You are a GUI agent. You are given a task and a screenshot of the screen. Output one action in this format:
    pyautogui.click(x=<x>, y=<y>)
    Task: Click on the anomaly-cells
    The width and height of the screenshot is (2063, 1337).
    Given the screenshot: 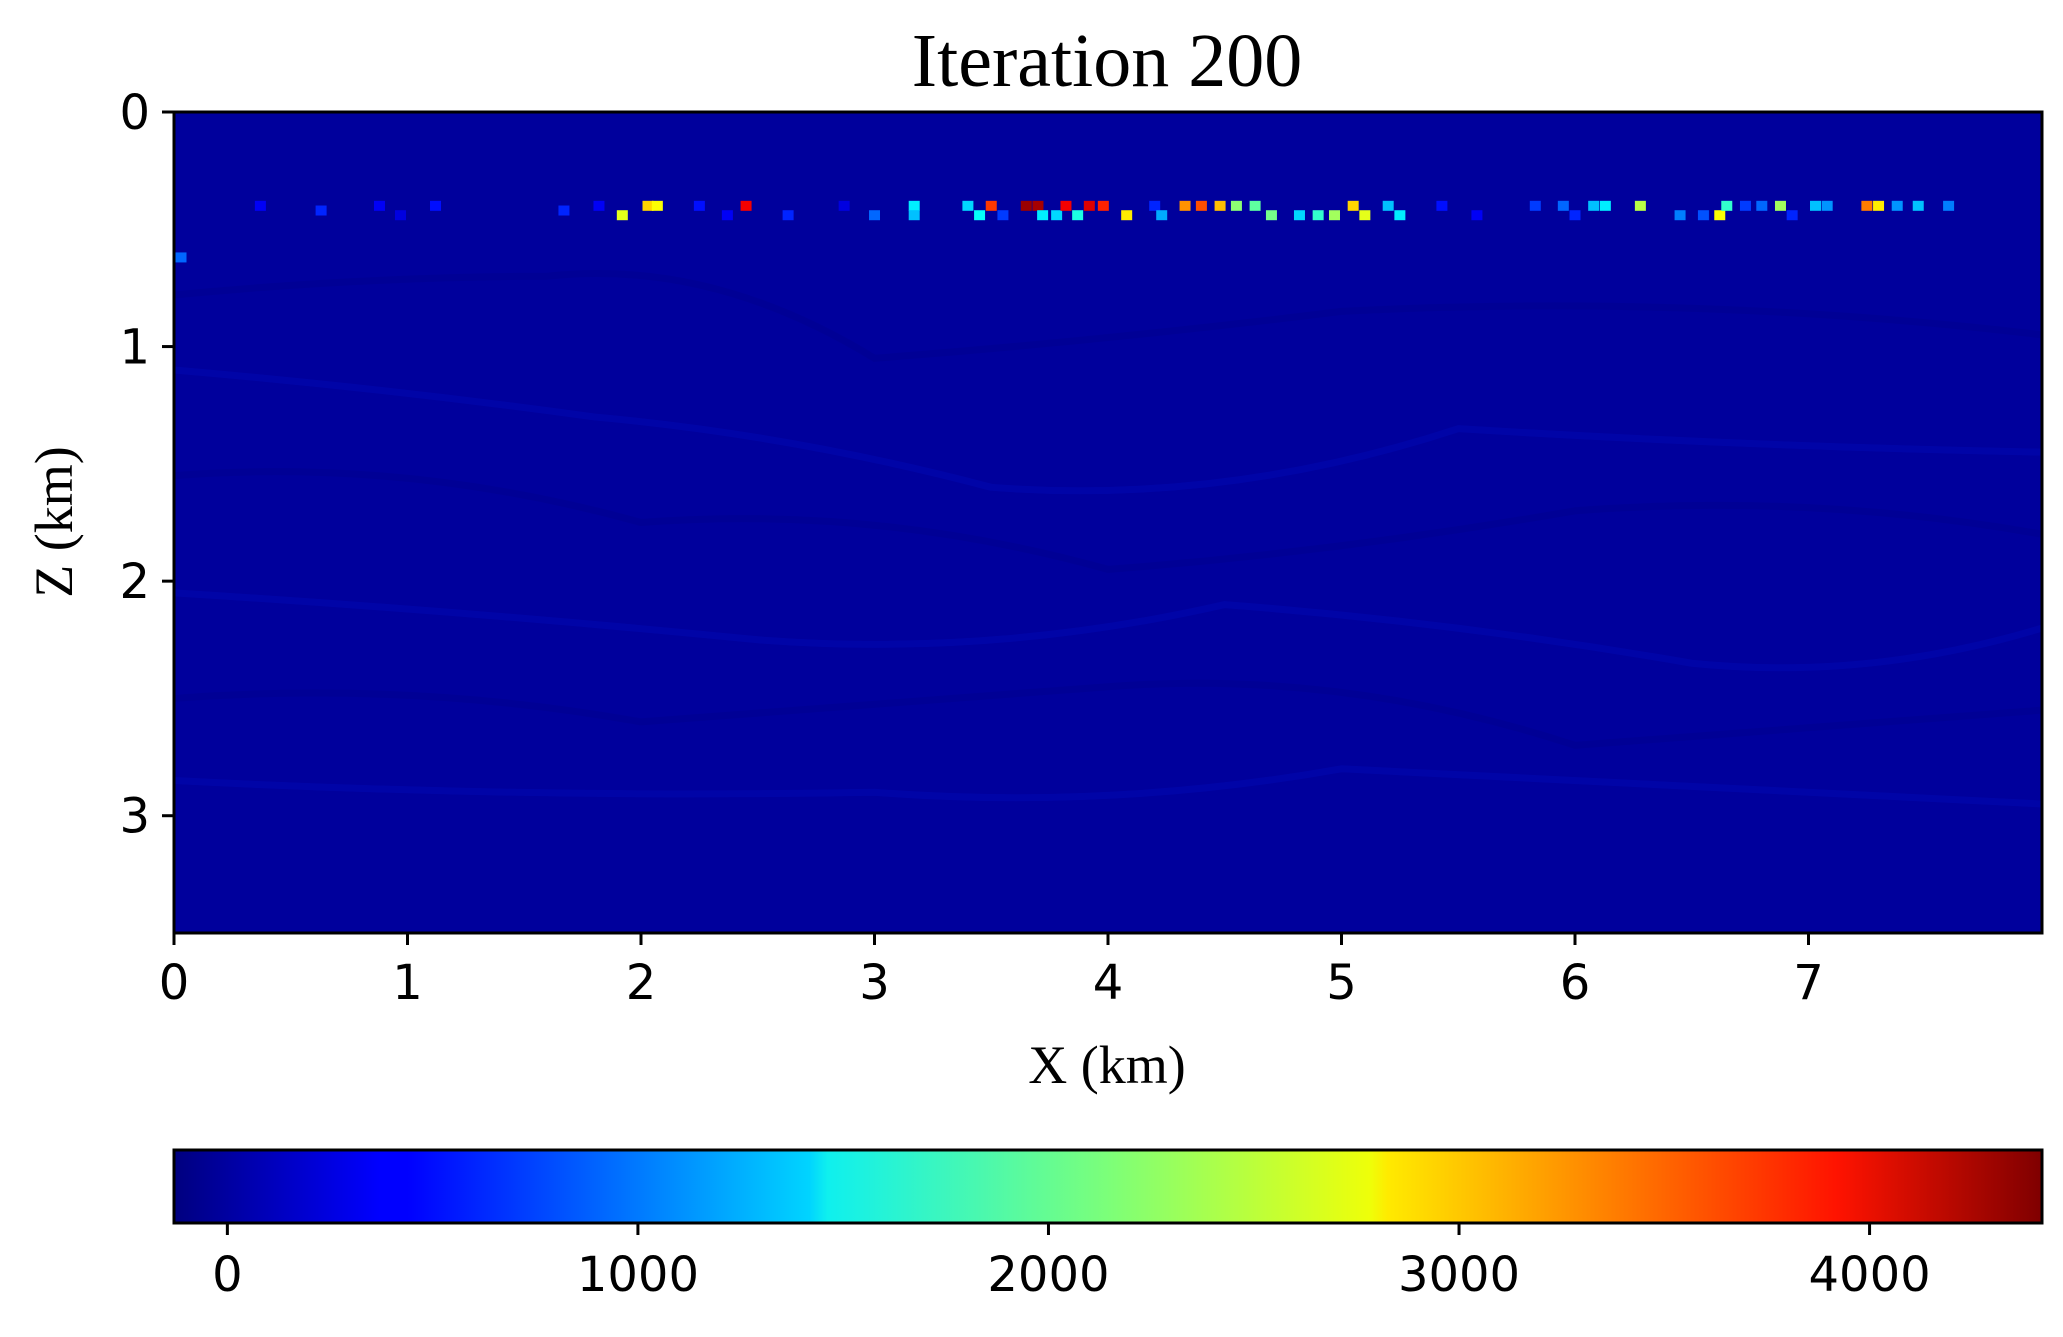 What is the action you would take?
    pyautogui.click(x=1065, y=231)
    